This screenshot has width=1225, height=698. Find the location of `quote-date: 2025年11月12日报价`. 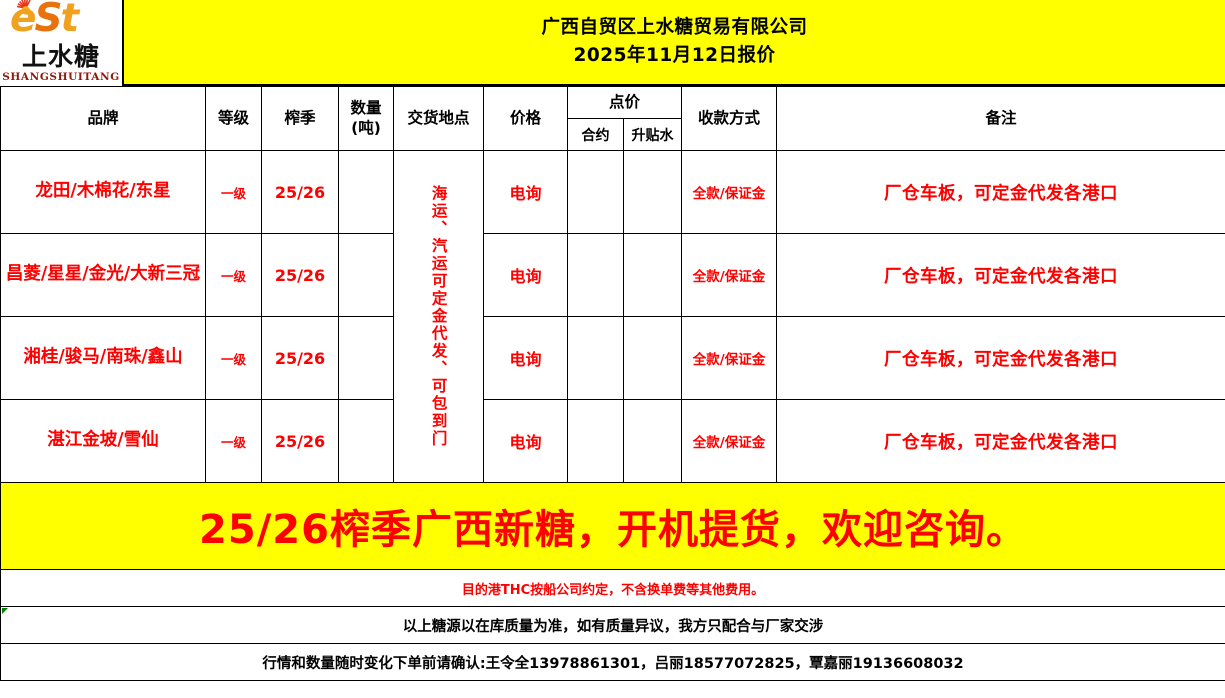

quote-date: 2025年11月12日报价 is located at coordinates (674, 55).